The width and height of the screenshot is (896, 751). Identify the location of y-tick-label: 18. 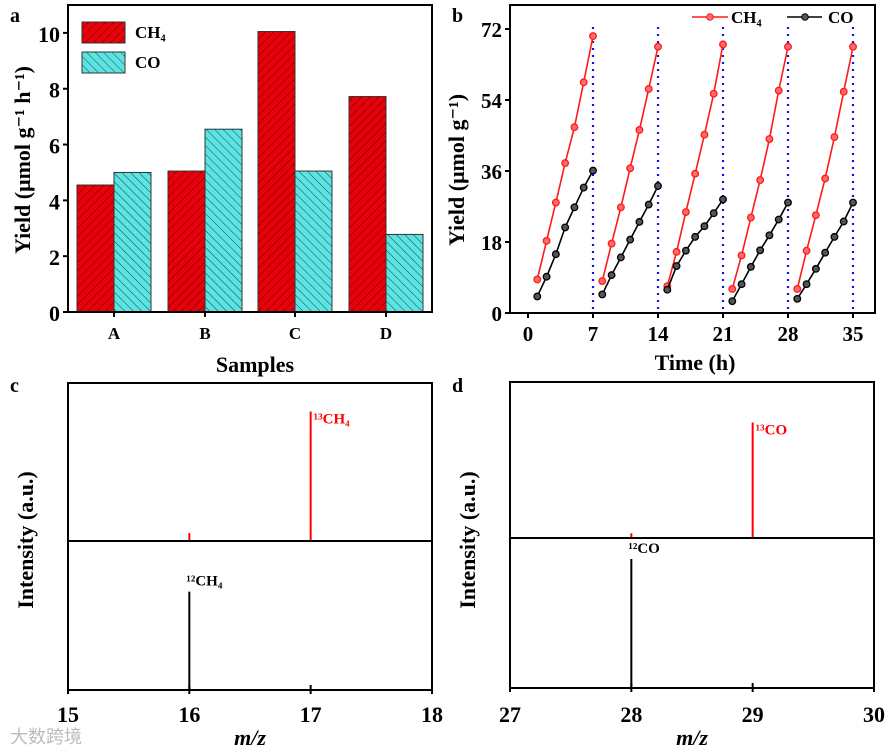
(491, 243).